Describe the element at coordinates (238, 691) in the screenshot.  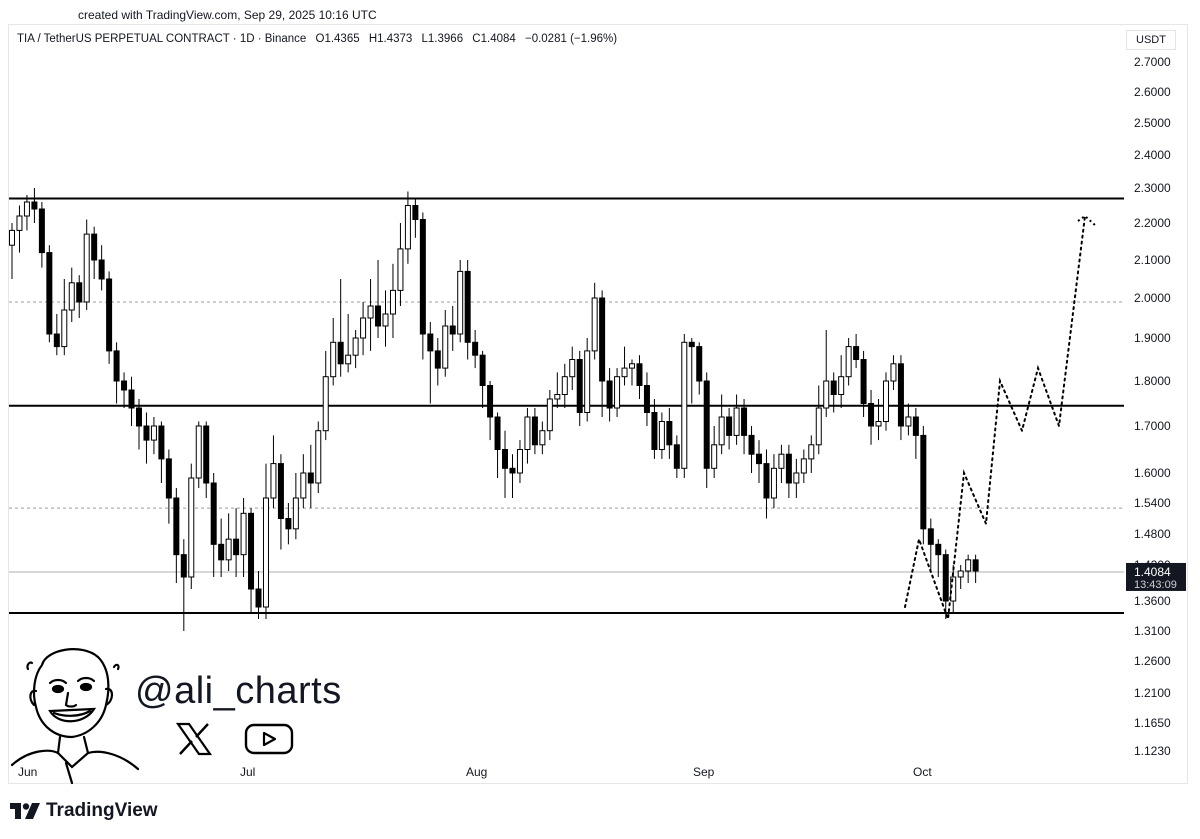
I see `social-handle: @ali_charts` at that location.